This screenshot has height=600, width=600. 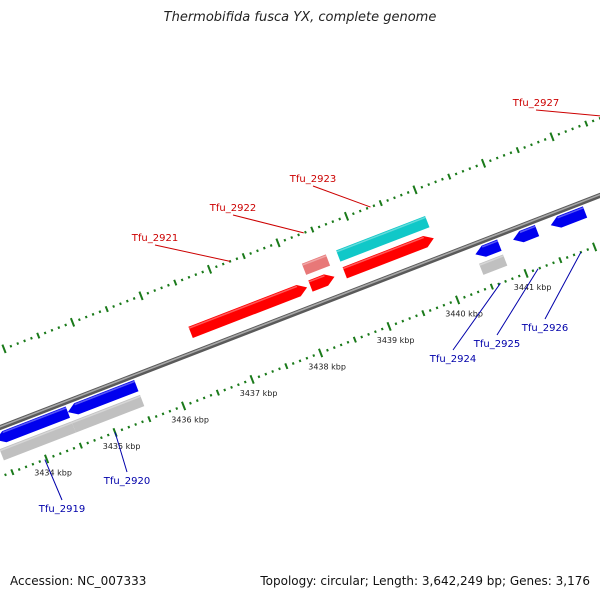 What do you see at coordinates (106, 409) in the screenshot?
I see `grey-feature-bar-shine` at bounding box center [106, 409].